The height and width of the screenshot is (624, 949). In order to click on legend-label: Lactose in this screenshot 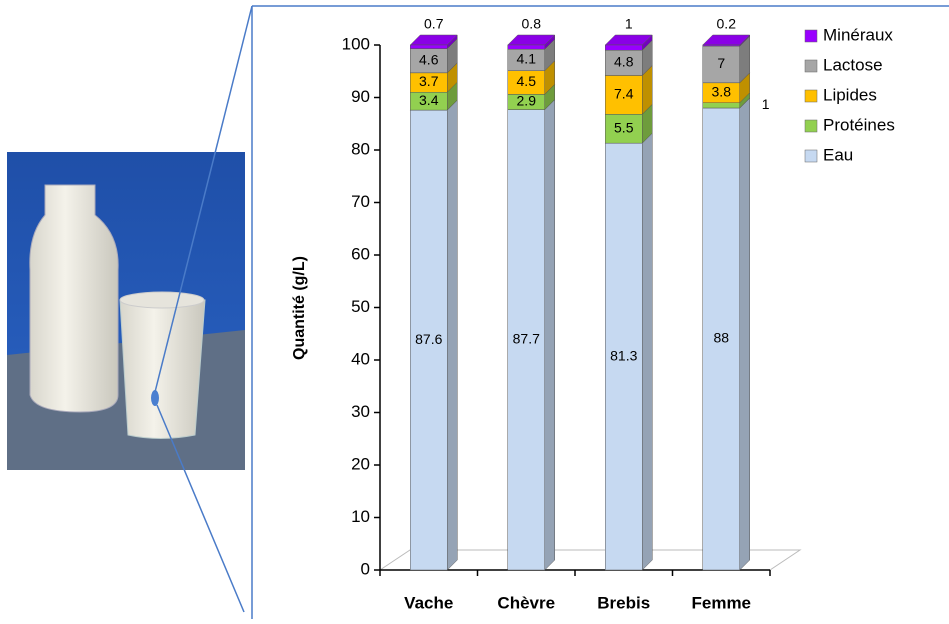, I will do `click(853, 64)`.